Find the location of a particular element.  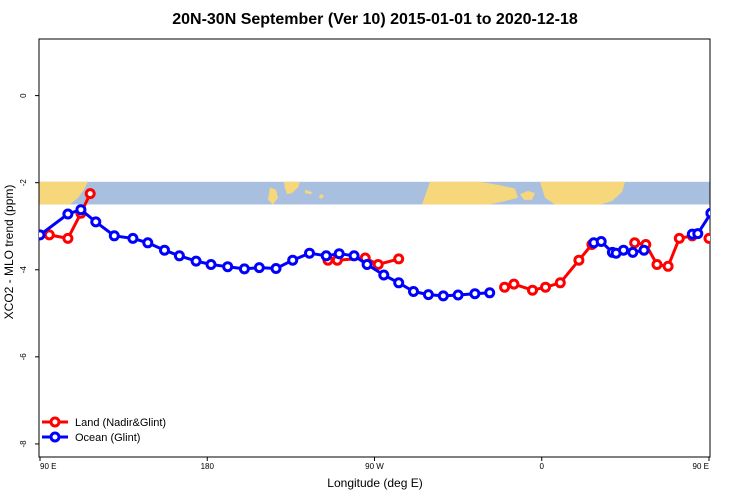

legend-marker-land is located at coordinates (55, 422).